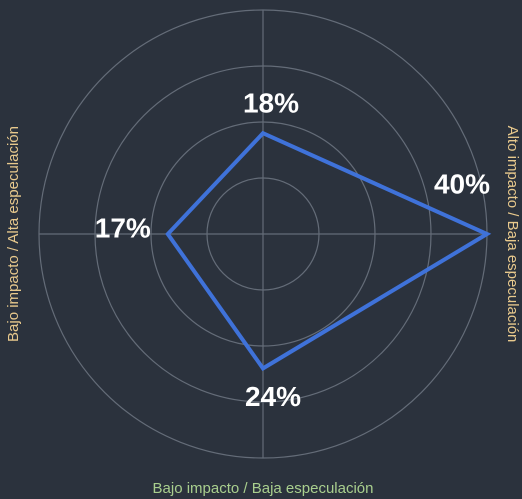 The width and height of the screenshot is (522, 499). I want to click on category-label: Bajo impacto / Baja especulación, so click(263, 488).